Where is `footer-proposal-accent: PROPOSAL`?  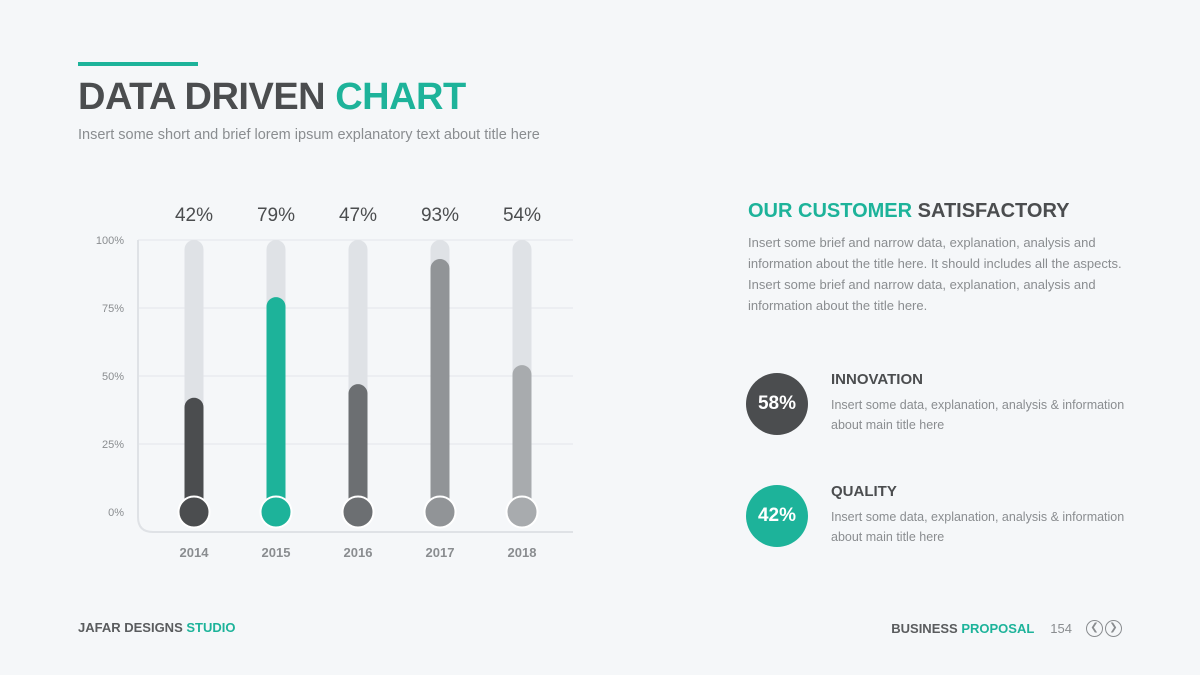 footer-proposal-accent: PROPOSAL is located at coordinates (998, 628).